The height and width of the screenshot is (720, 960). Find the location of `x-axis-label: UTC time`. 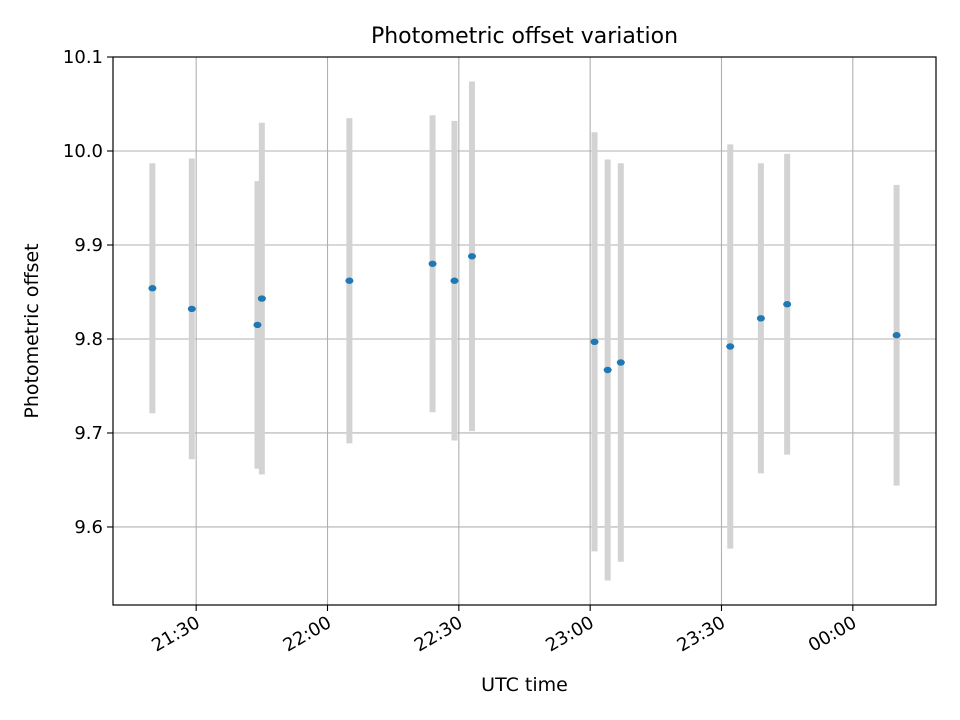

x-axis-label: UTC time is located at coordinates (524, 685).